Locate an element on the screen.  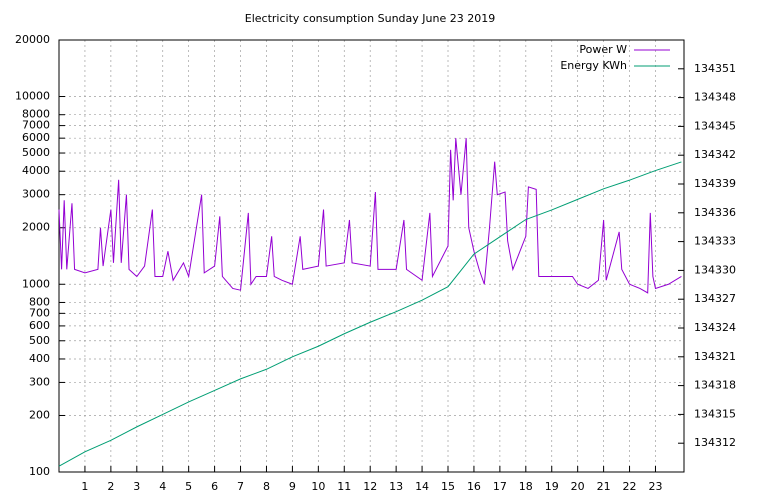
y-tick-label: 6000 is located at coordinates (36, 137).